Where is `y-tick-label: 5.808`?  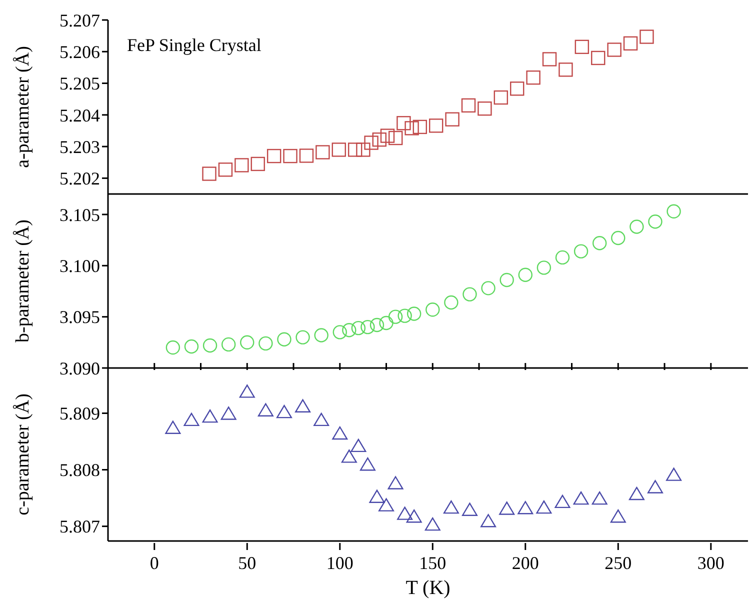 y-tick-label: 5.808 is located at coordinates (80, 470).